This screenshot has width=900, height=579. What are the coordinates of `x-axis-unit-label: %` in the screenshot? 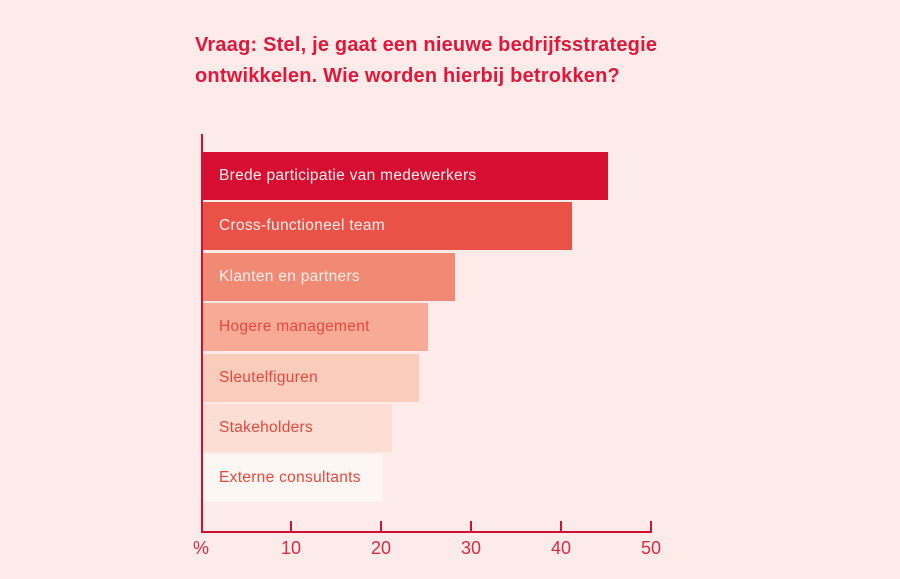 It's located at (201, 548).